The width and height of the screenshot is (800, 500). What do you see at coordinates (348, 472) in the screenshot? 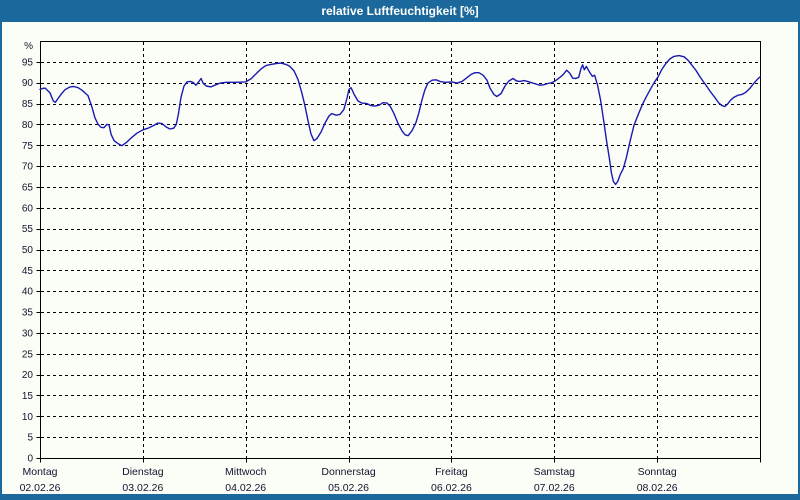
I see `x-day-label: Donnerstag` at bounding box center [348, 472].